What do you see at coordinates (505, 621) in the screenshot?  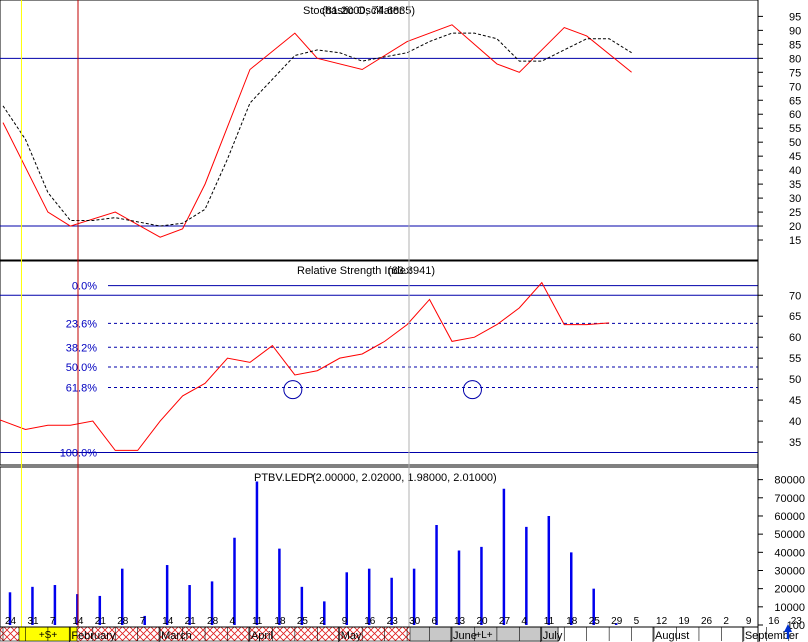 I see `week-label: 27` at bounding box center [505, 621].